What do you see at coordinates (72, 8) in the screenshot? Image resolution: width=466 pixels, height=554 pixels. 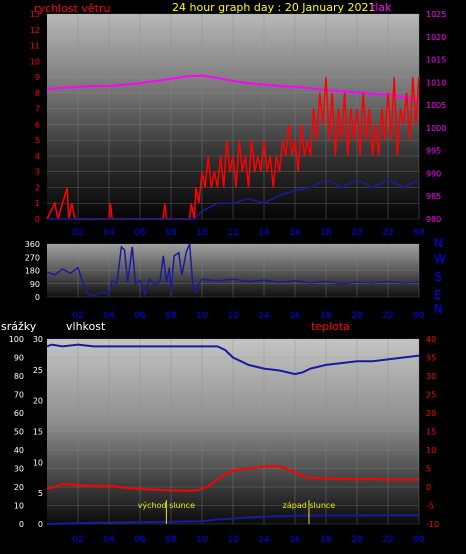 I see `wind-axis-title: rychlost větru` at bounding box center [72, 8].